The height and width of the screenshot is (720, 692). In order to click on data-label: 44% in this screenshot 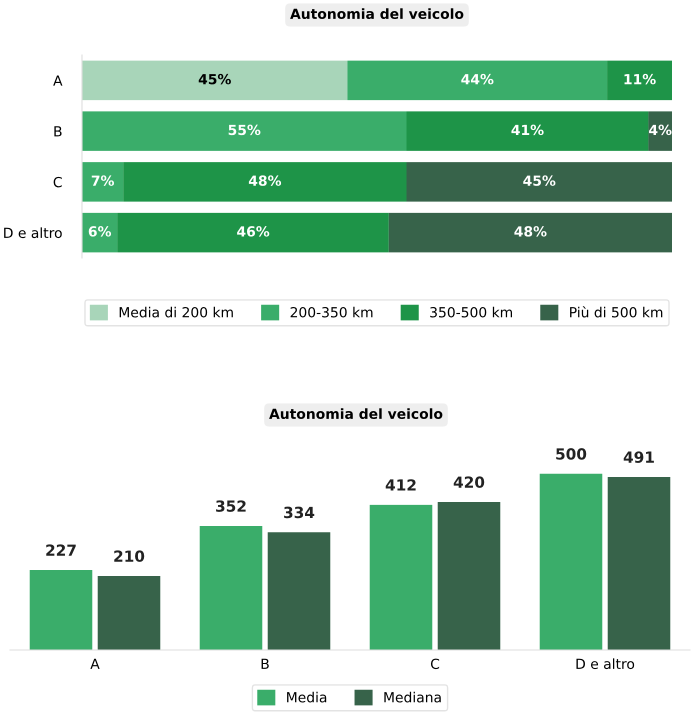, I will do `click(477, 79)`.